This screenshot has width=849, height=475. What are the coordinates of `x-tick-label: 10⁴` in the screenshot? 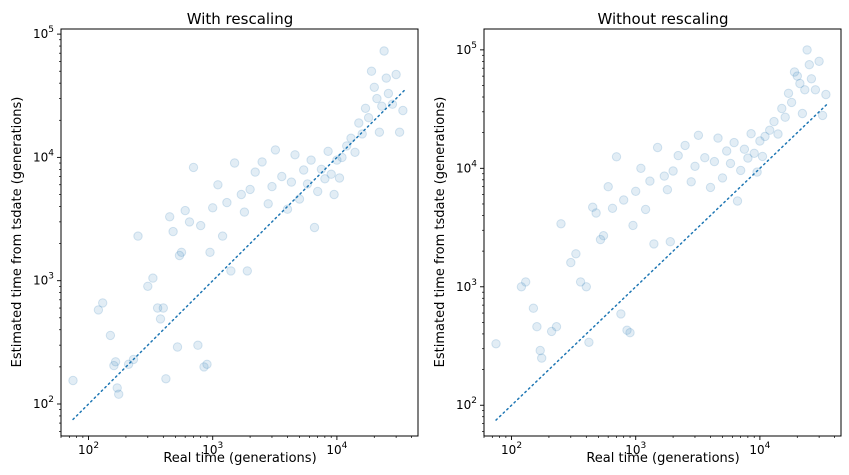 It's located at (759, 449).